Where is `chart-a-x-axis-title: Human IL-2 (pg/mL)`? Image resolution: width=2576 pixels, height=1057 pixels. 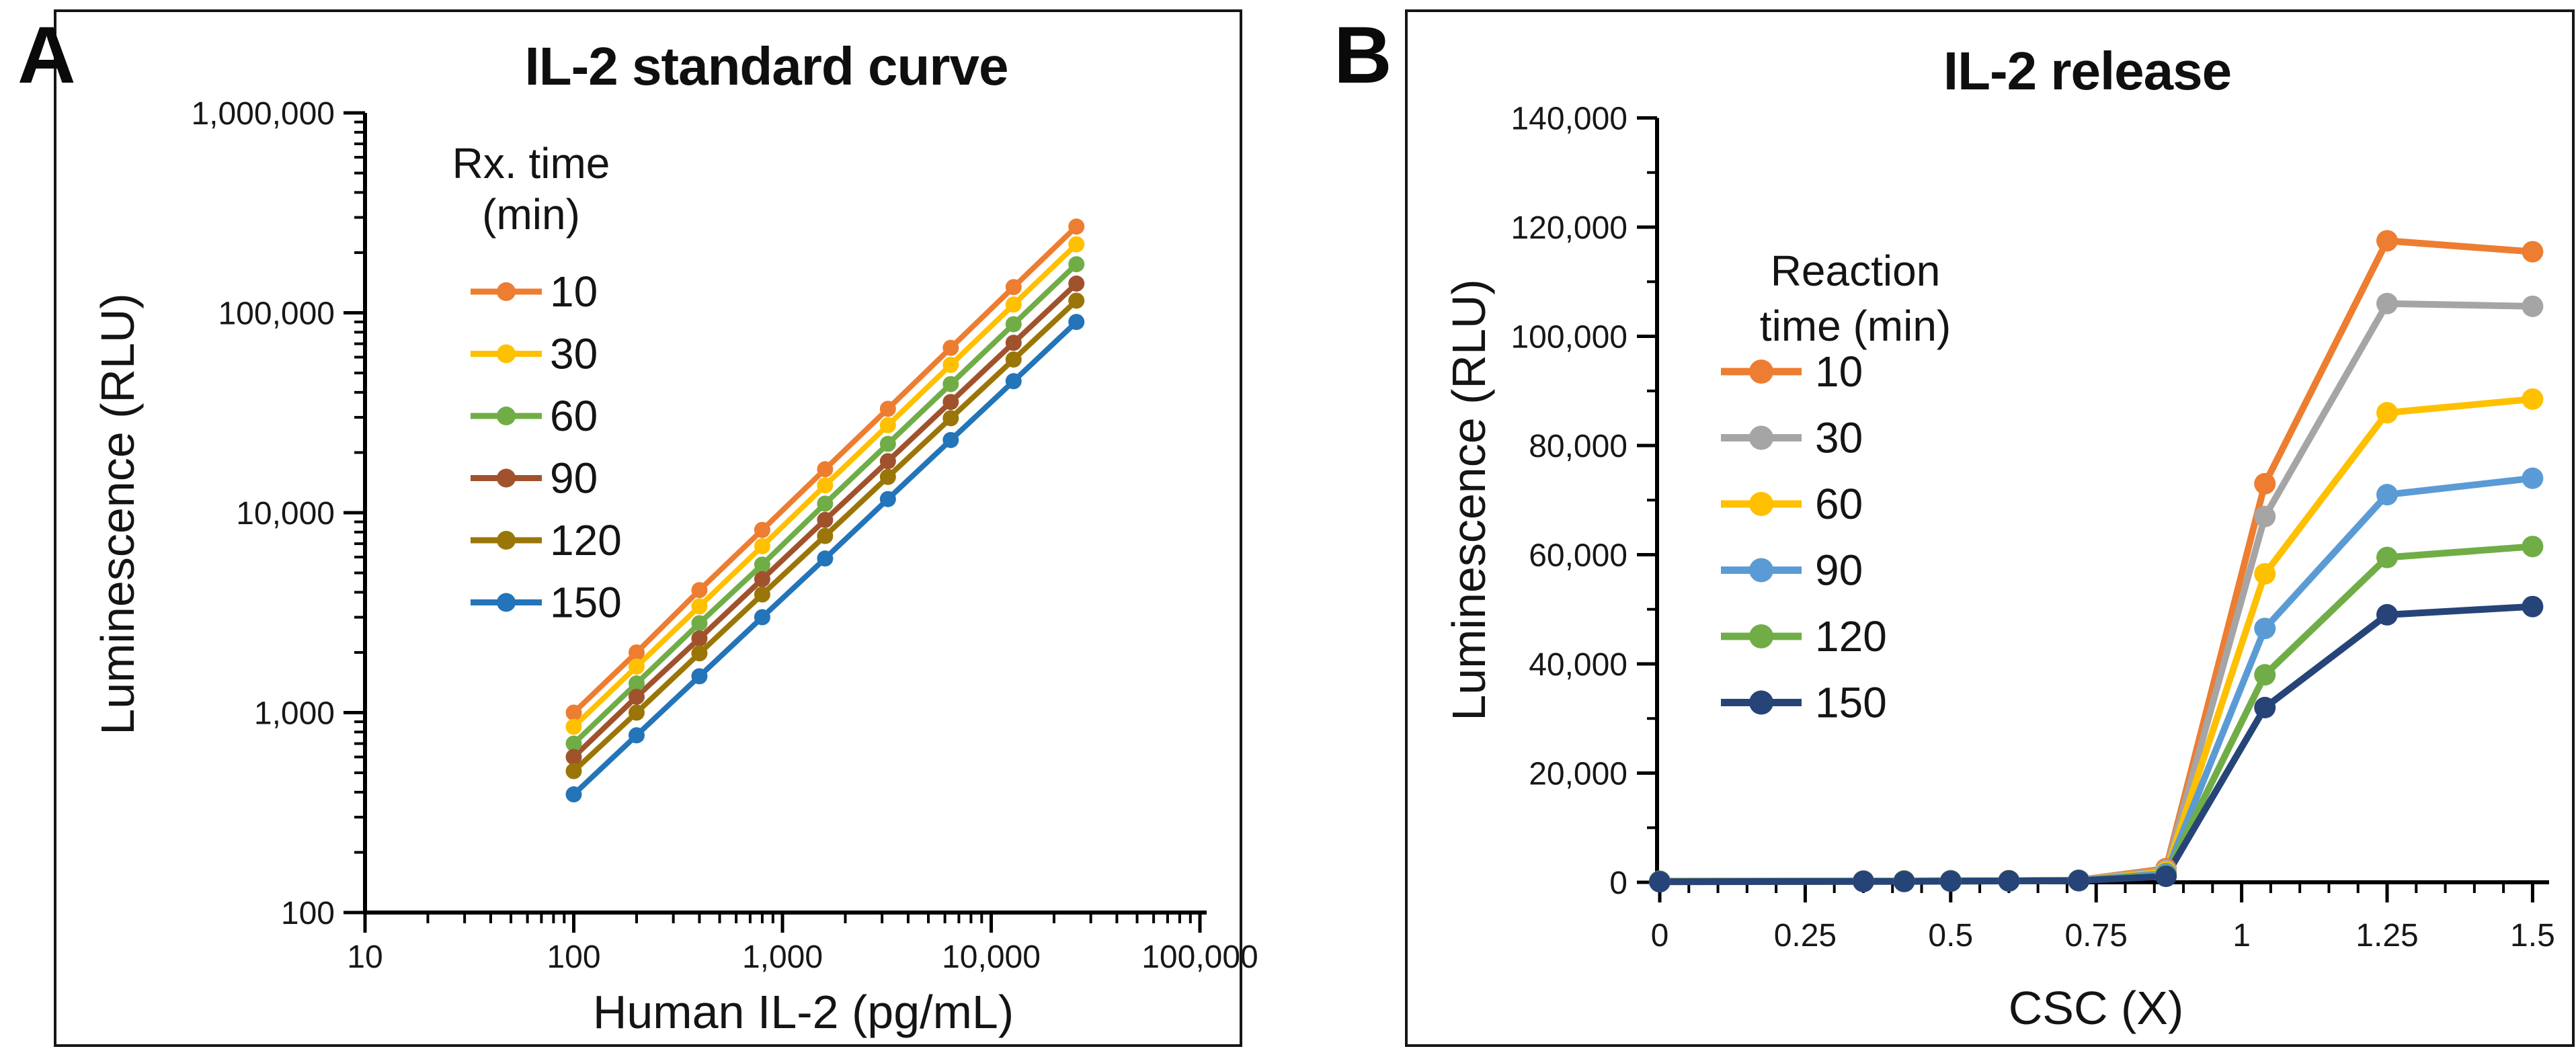
chart-a-x-axis-title: Human IL-2 (pg/mL) is located at coordinates (803, 1012).